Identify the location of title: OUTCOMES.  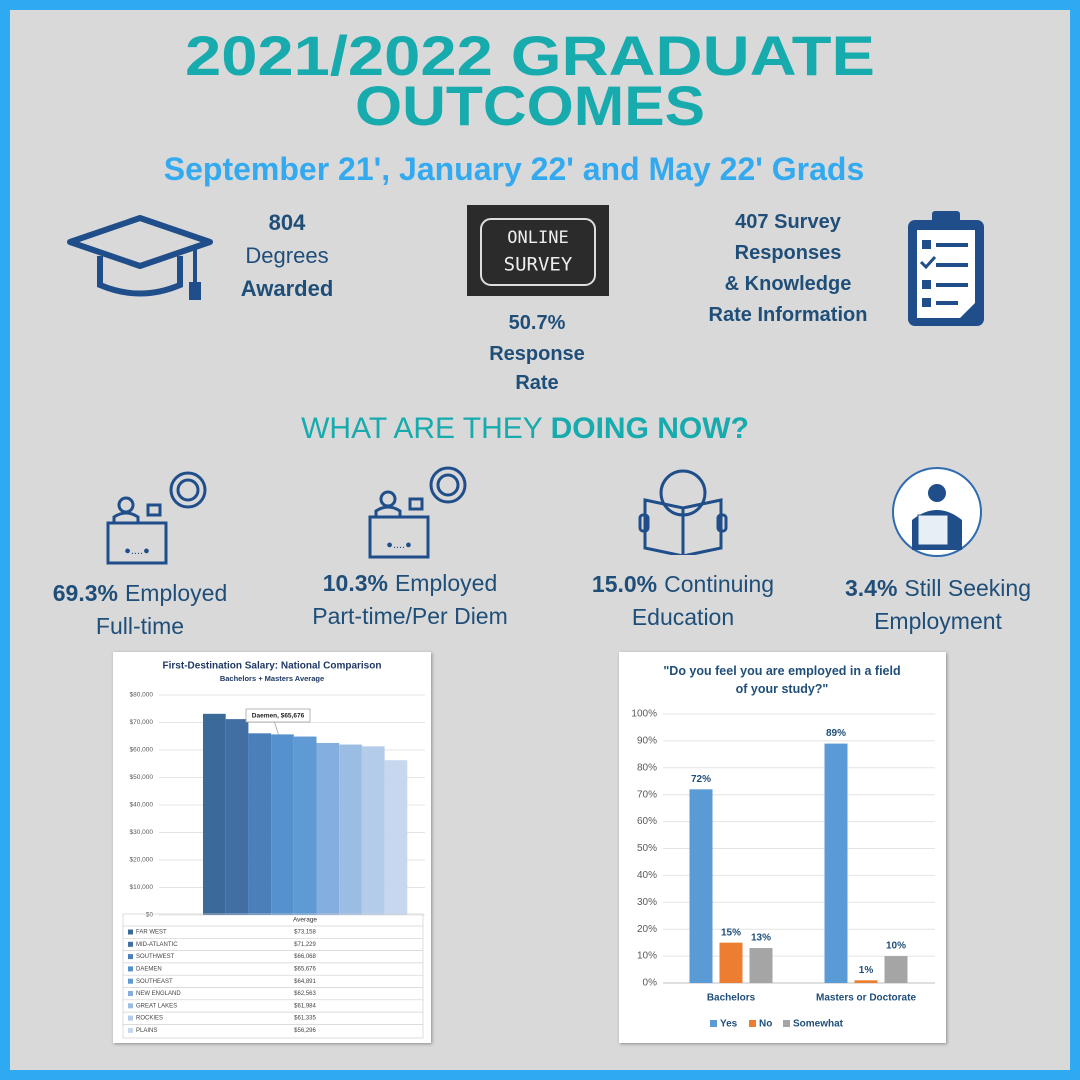
(530, 105).